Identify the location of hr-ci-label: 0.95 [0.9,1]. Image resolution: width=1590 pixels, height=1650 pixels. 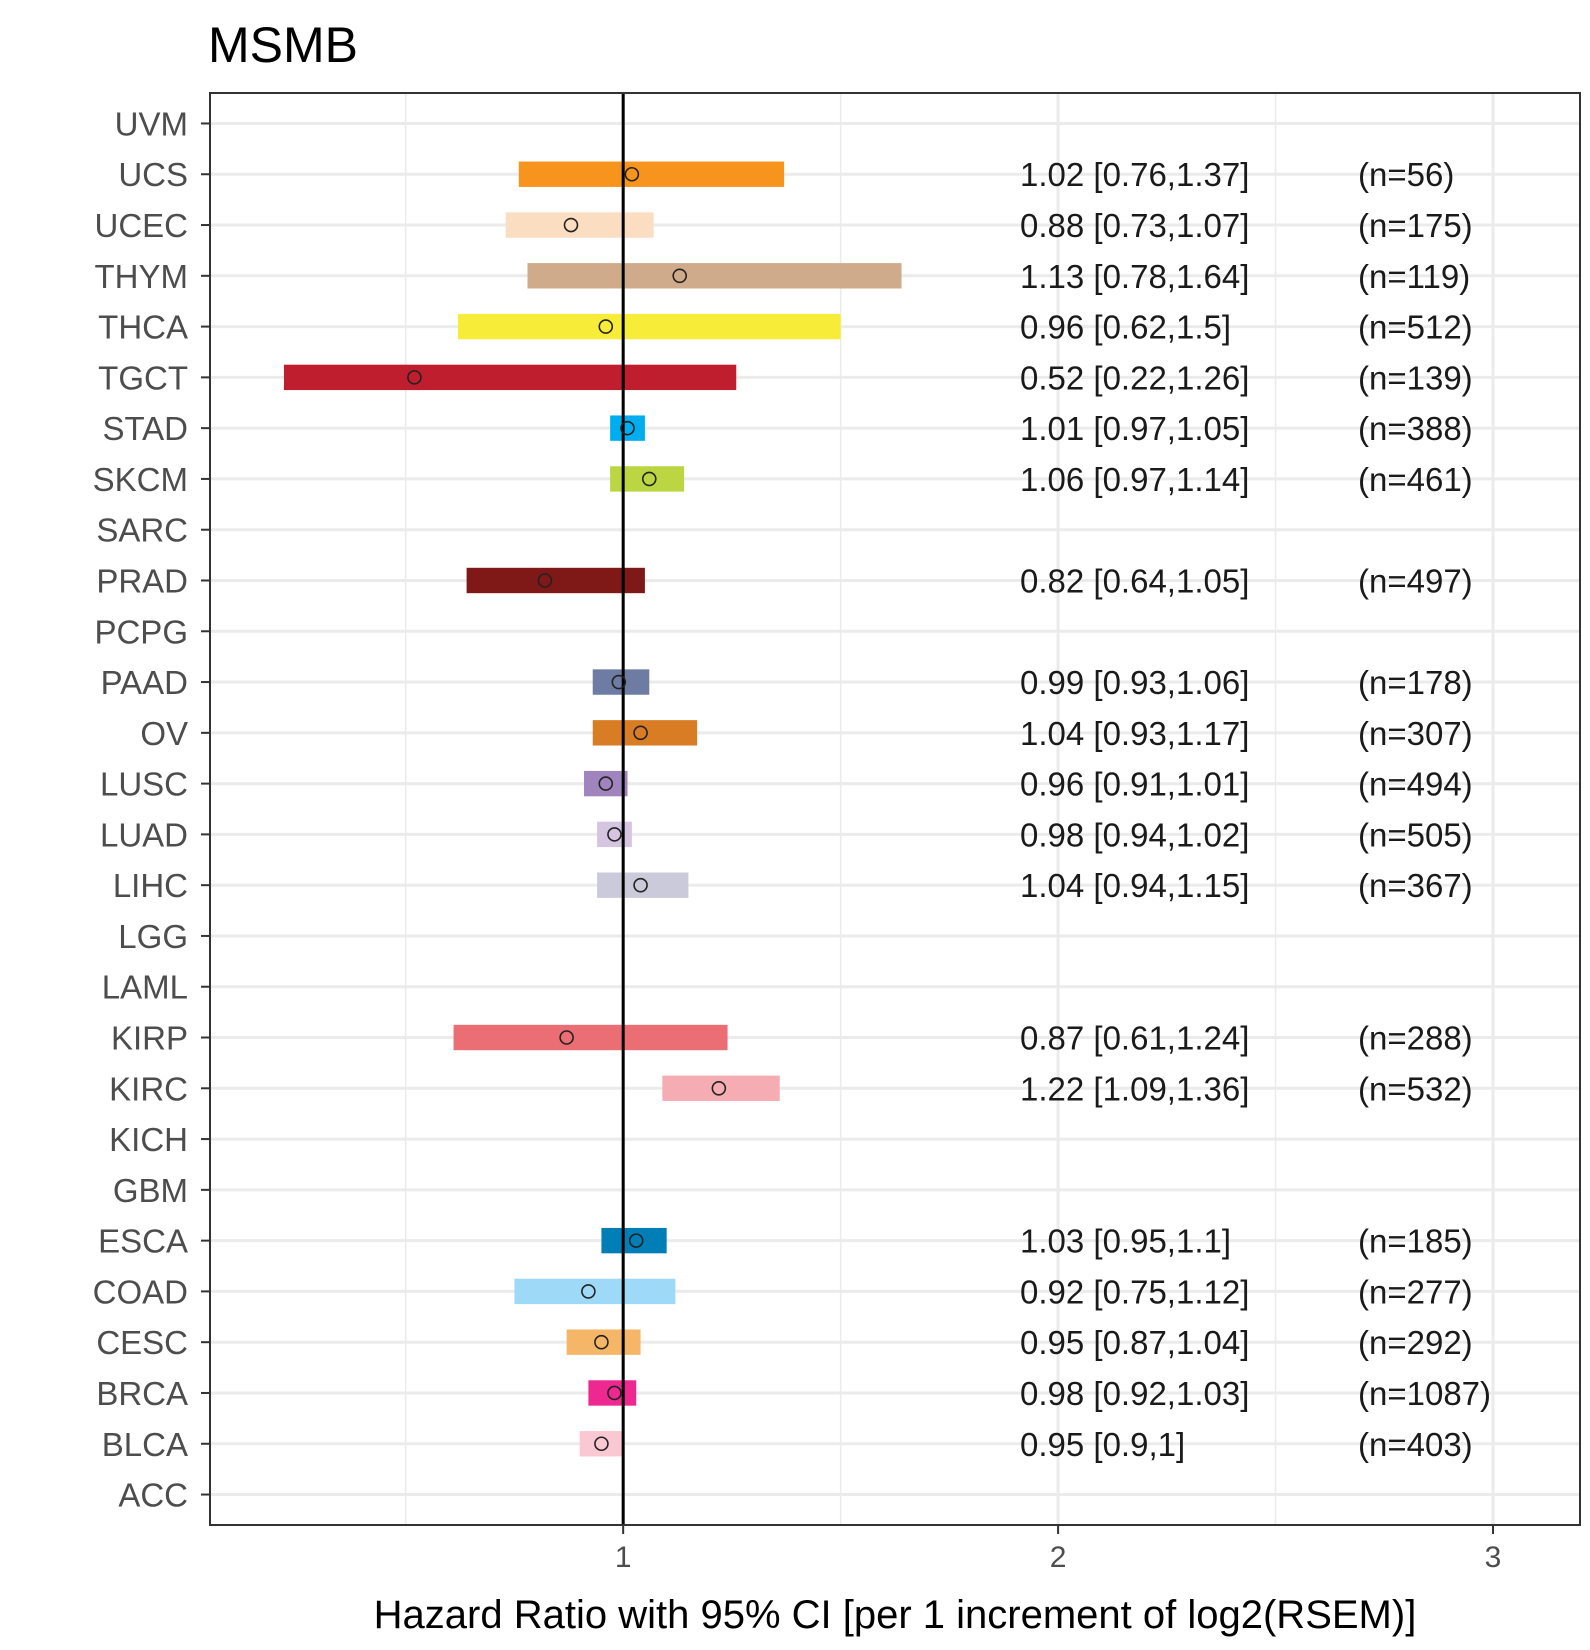
(1102, 1444).